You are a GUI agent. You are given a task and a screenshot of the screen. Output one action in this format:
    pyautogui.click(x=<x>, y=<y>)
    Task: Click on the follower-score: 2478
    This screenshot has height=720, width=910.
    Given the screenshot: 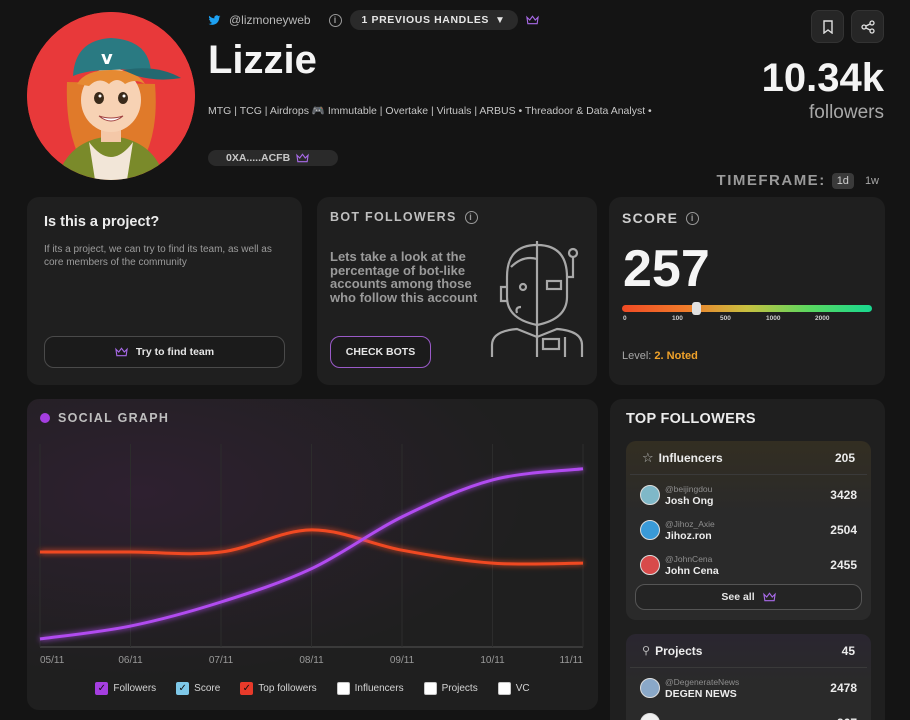 What is the action you would take?
    pyautogui.click(x=843, y=687)
    